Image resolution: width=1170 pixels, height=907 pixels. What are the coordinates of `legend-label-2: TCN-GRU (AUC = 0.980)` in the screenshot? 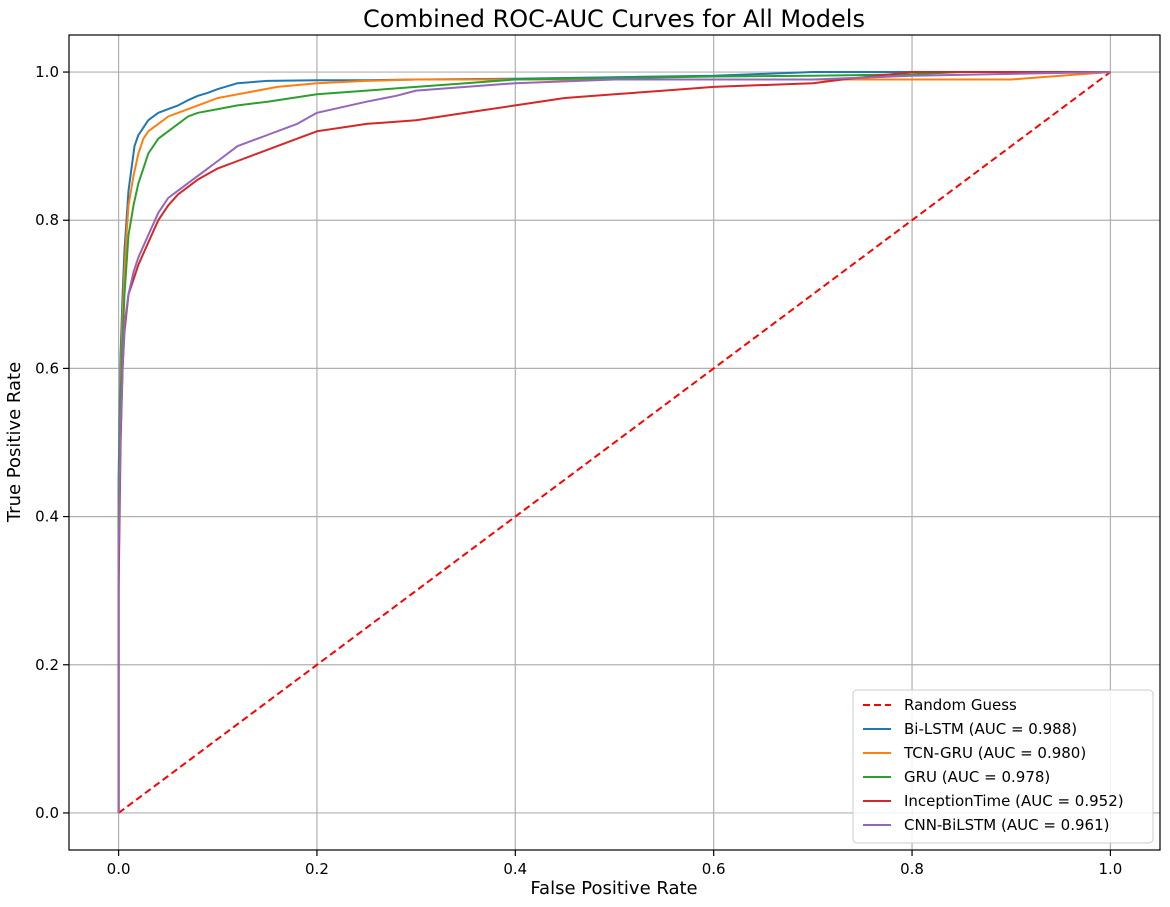 It's located at (994, 753).